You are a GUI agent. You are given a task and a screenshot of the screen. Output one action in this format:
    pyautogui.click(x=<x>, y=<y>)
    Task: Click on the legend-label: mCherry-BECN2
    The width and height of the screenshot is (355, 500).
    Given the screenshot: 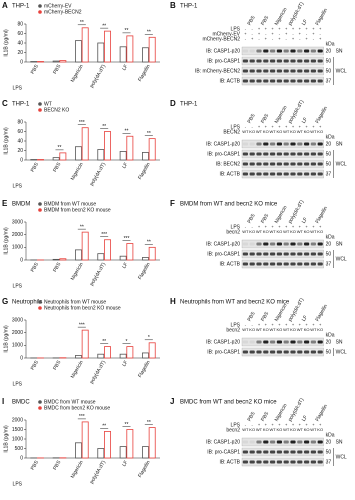 What is the action you would take?
    pyautogui.click(x=63, y=12)
    